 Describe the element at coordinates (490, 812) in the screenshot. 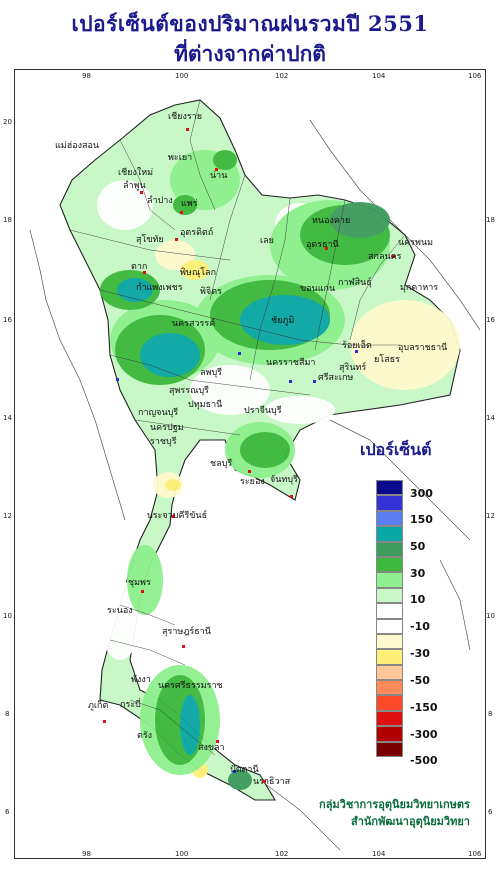

I see `lat-right-label: 6` at that location.